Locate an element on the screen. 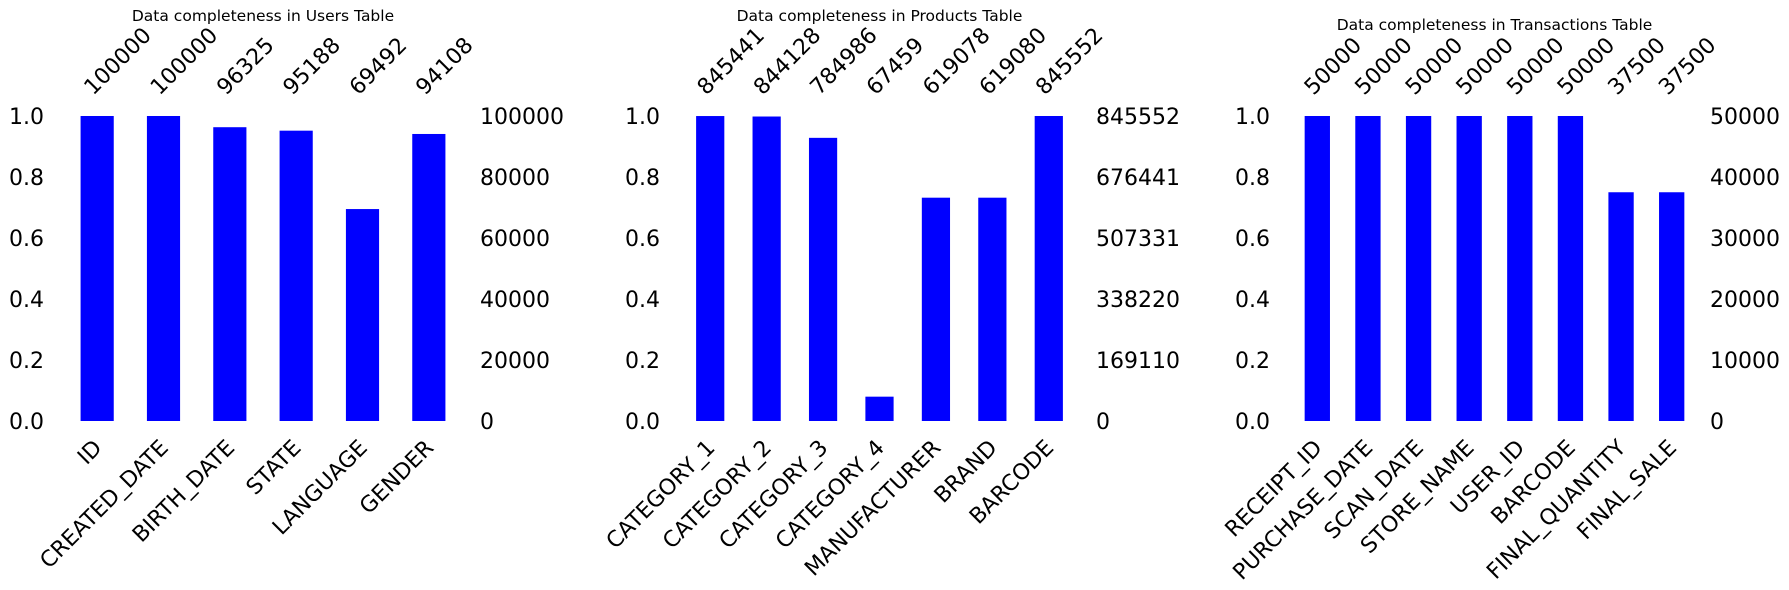  right-axis-tick-label: 676441 is located at coordinates (1138, 178).